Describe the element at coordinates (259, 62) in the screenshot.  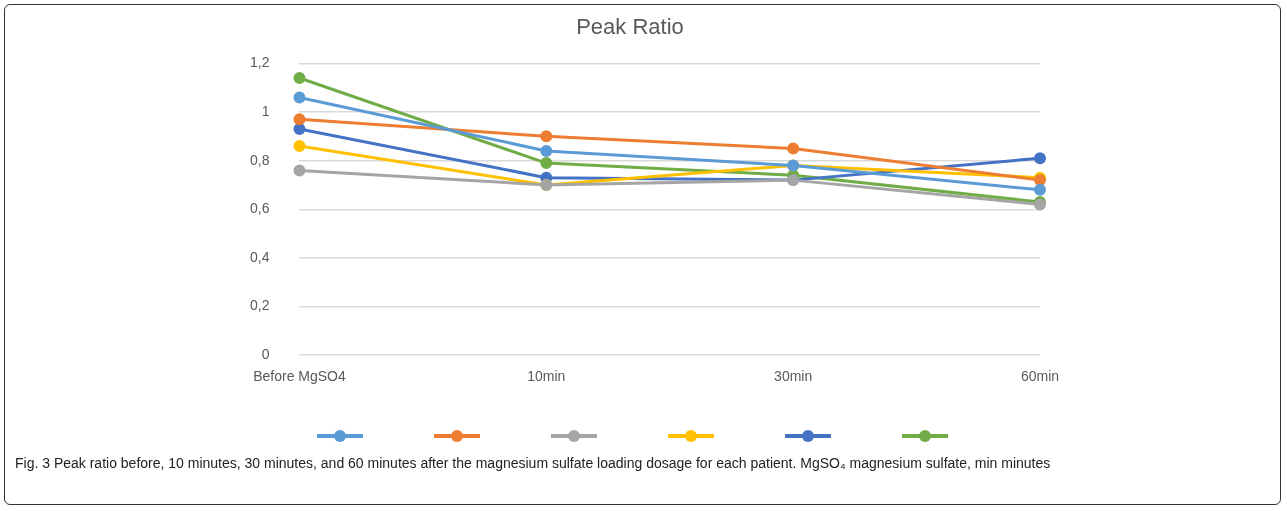
I see `y-tick-label: 1,2` at that location.